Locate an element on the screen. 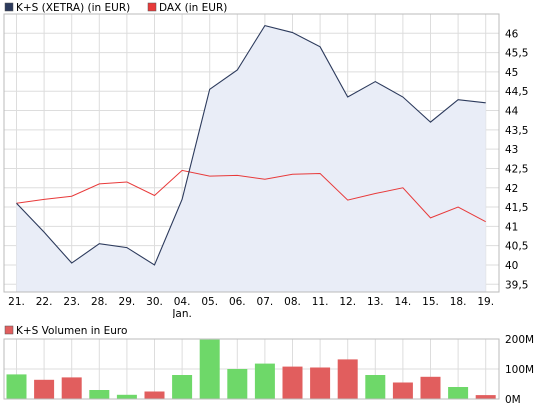 This screenshot has height=407, width=545. x-tick-label: 21. is located at coordinates (16, 302).